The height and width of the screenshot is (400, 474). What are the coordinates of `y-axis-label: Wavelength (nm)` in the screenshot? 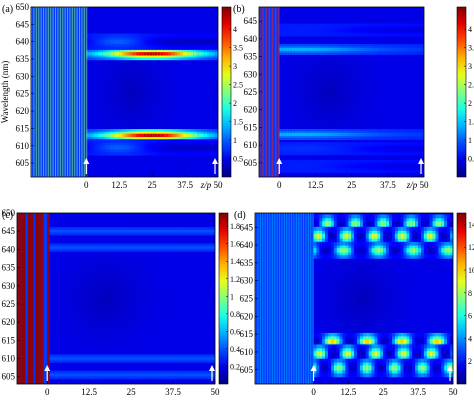 It's located at (5, 92).